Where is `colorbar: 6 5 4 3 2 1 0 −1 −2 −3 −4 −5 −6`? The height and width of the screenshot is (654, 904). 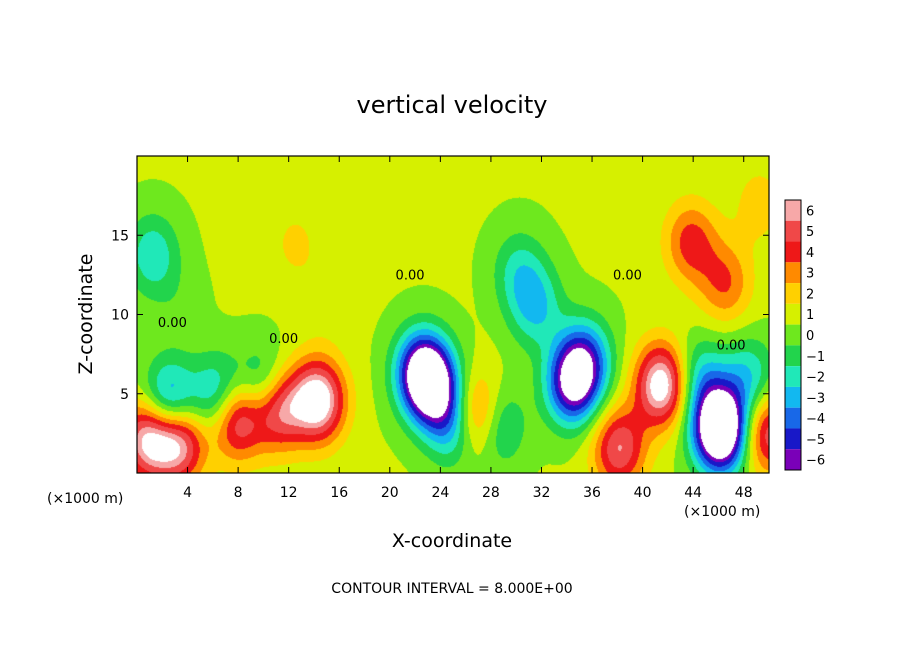
colorbar: 6 5 4 3 2 1 0 −1 −2 −3 −4 −5 −6 is located at coordinates (804, 335).